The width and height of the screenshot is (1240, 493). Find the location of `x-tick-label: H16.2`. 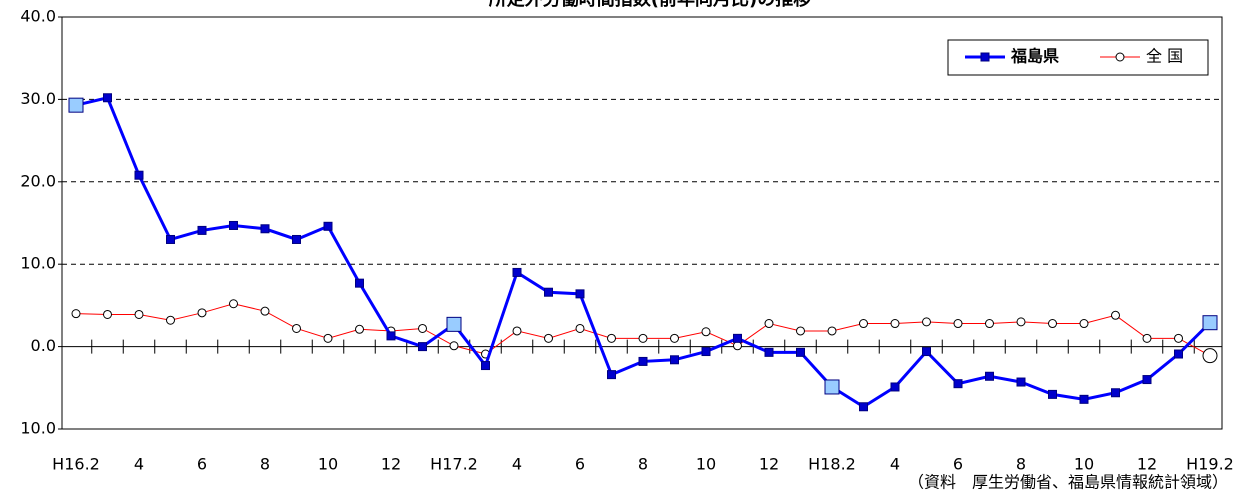

x-tick-label: H16.2 is located at coordinates (76, 464).